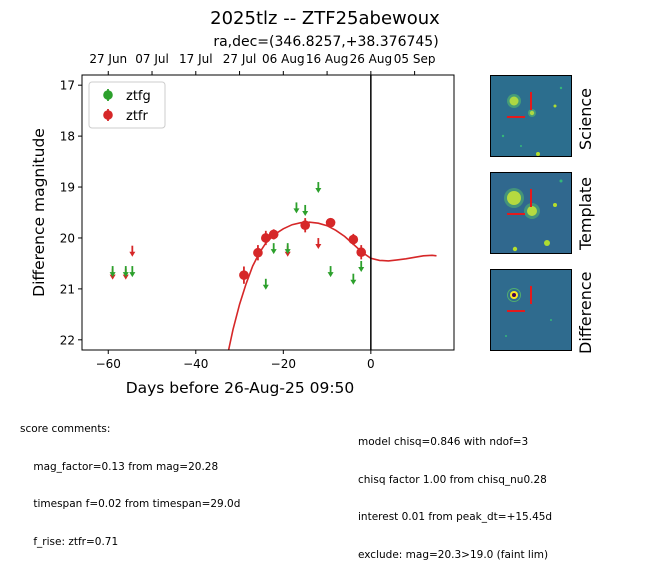 The image size is (650, 574). What do you see at coordinates (415, 59) in the screenshot?
I see `top-tick-label: 05 Sep` at bounding box center [415, 59].